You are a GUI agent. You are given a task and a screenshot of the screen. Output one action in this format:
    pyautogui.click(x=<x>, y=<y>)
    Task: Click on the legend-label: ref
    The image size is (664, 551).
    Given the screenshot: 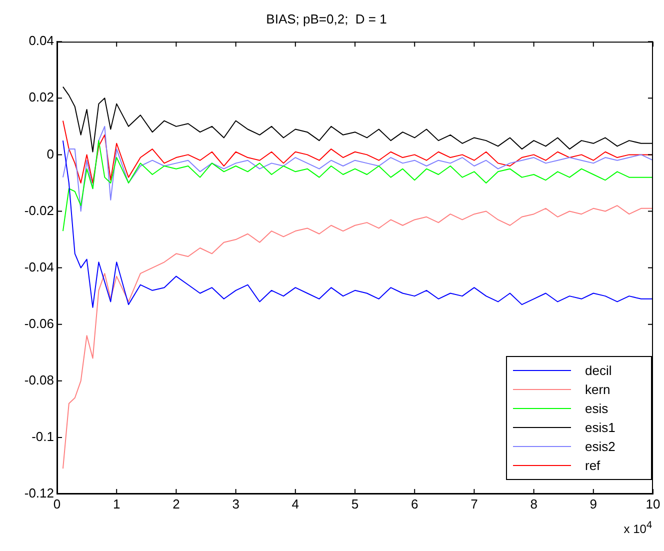 What is the action you would take?
    pyautogui.click(x=592, y=465)
    